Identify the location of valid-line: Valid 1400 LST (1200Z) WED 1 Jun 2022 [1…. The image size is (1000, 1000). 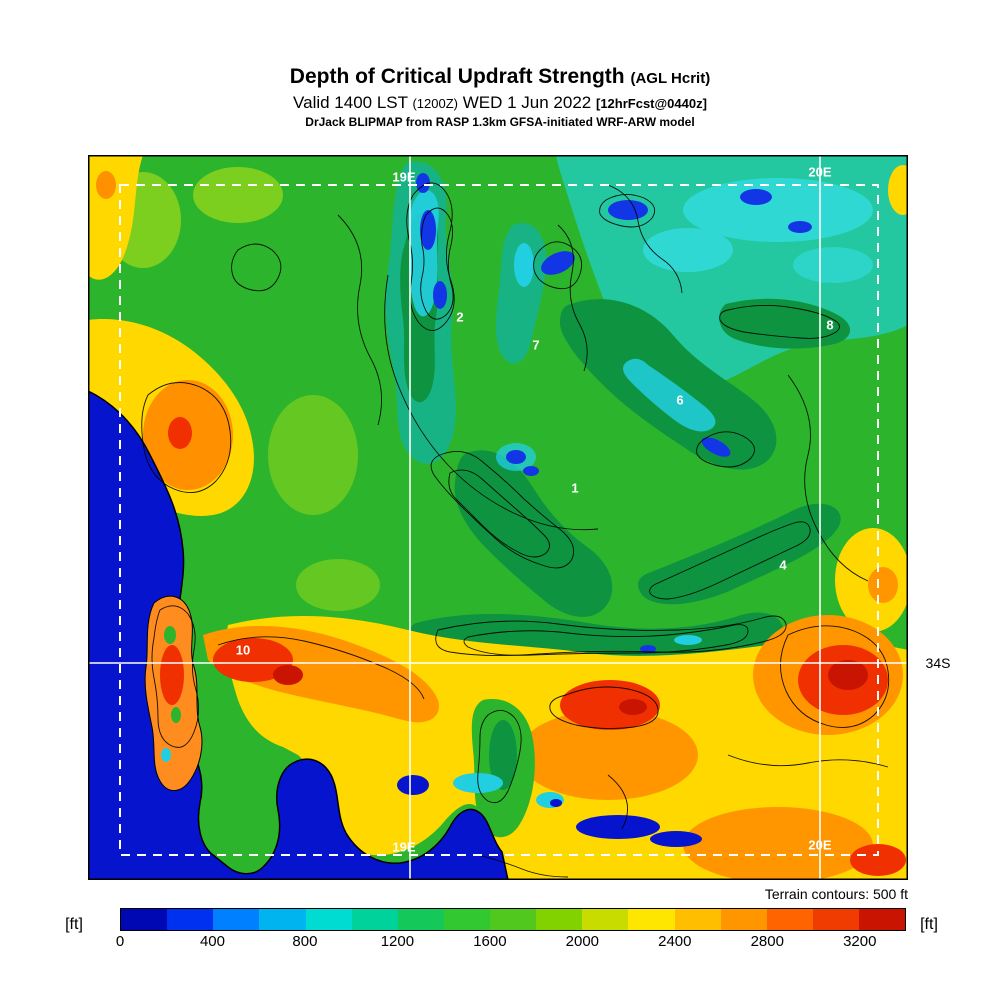
(500, 102).